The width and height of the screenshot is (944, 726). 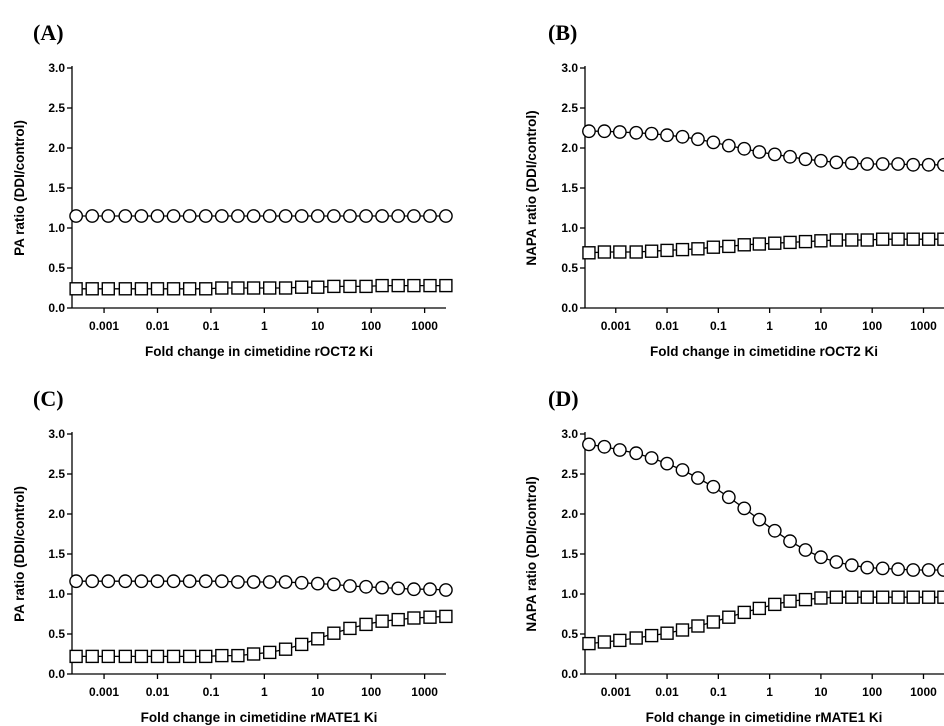 I want to click on panel-d-y-tick-label: 1.5, so click(x=569, y=554).